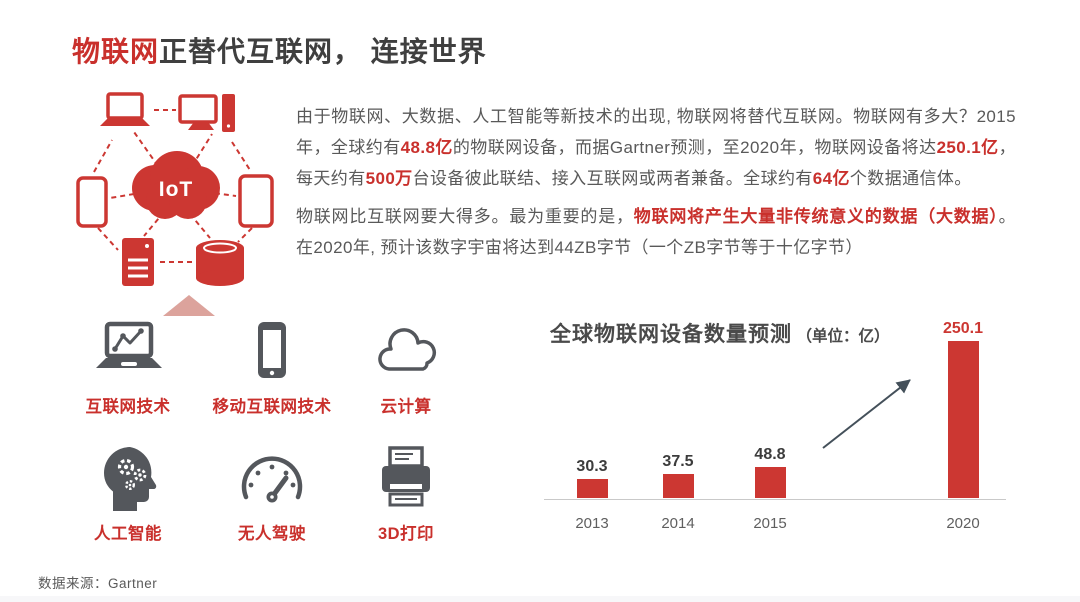 Image resolution: width=1080 pixels, height=602 pixels. I want to click on tech-item-3dprint: 3D打印, so click(406, 494).